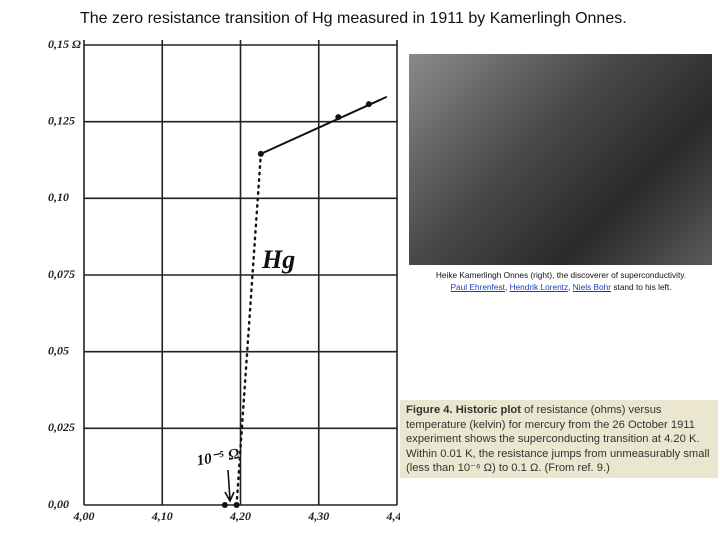 The height and width of the screenshot is (540, 720). I want to click on y-tick-label: 0,025, so click(61, 427).